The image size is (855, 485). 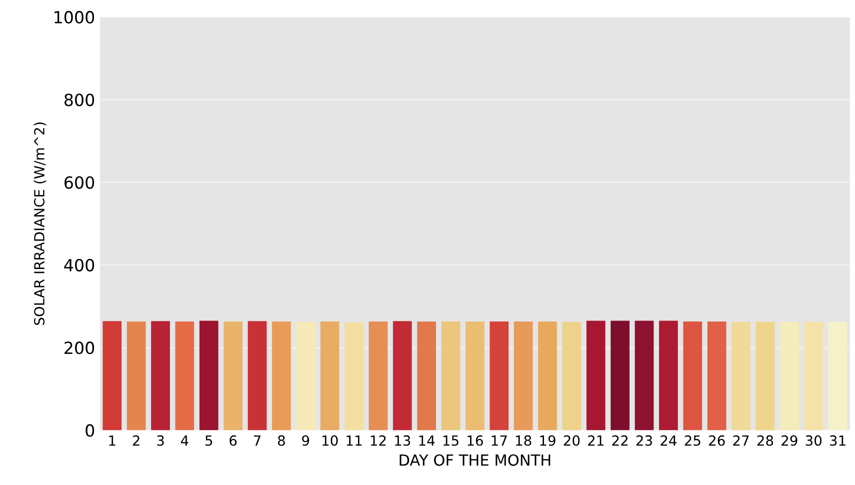 What do you see at coordinates (79, 182) in the screenshot?
I see `y-tick-label: 600` at bounding box center [79, 182].